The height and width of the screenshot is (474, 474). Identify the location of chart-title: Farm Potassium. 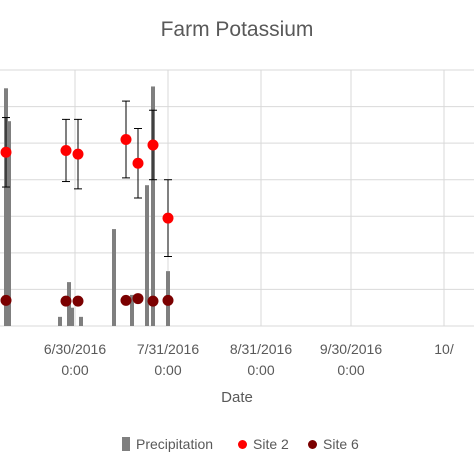
(237, 29).